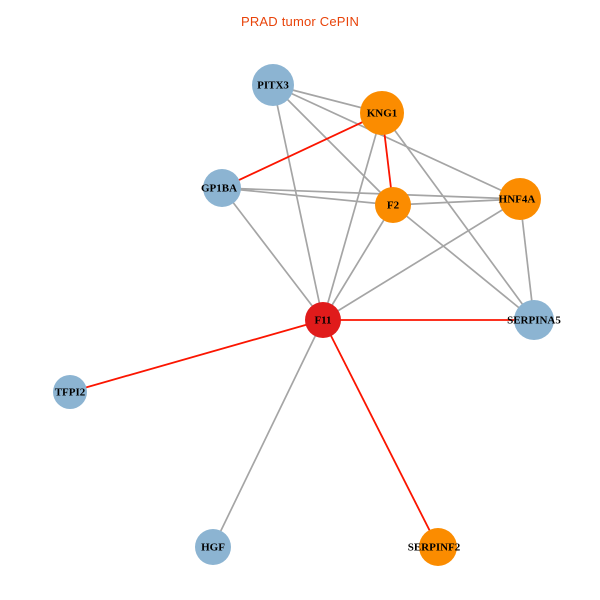 This screenshot has width=600, height=600. What do you see at coordinates (268, 433) in the screenshot?
I see `edge-f11-hgf` at bounding box center [268, 433].